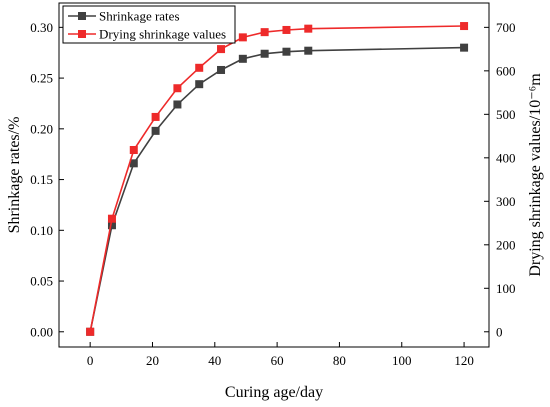 The width and height of the screenshot is (550, 407). I want to click on left-y-axis-title: Shrinkage rates/%, so click(14, 175).